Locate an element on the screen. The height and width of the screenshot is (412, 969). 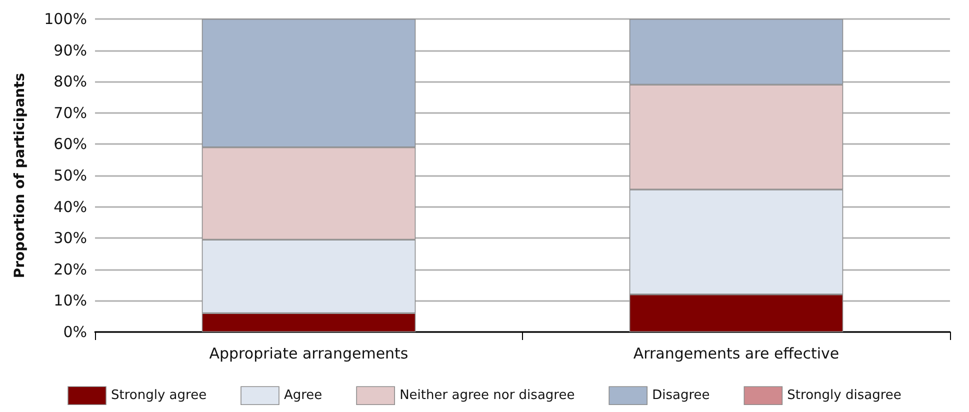
legend-label: Strongly agree is located at coordinates (159, 396).